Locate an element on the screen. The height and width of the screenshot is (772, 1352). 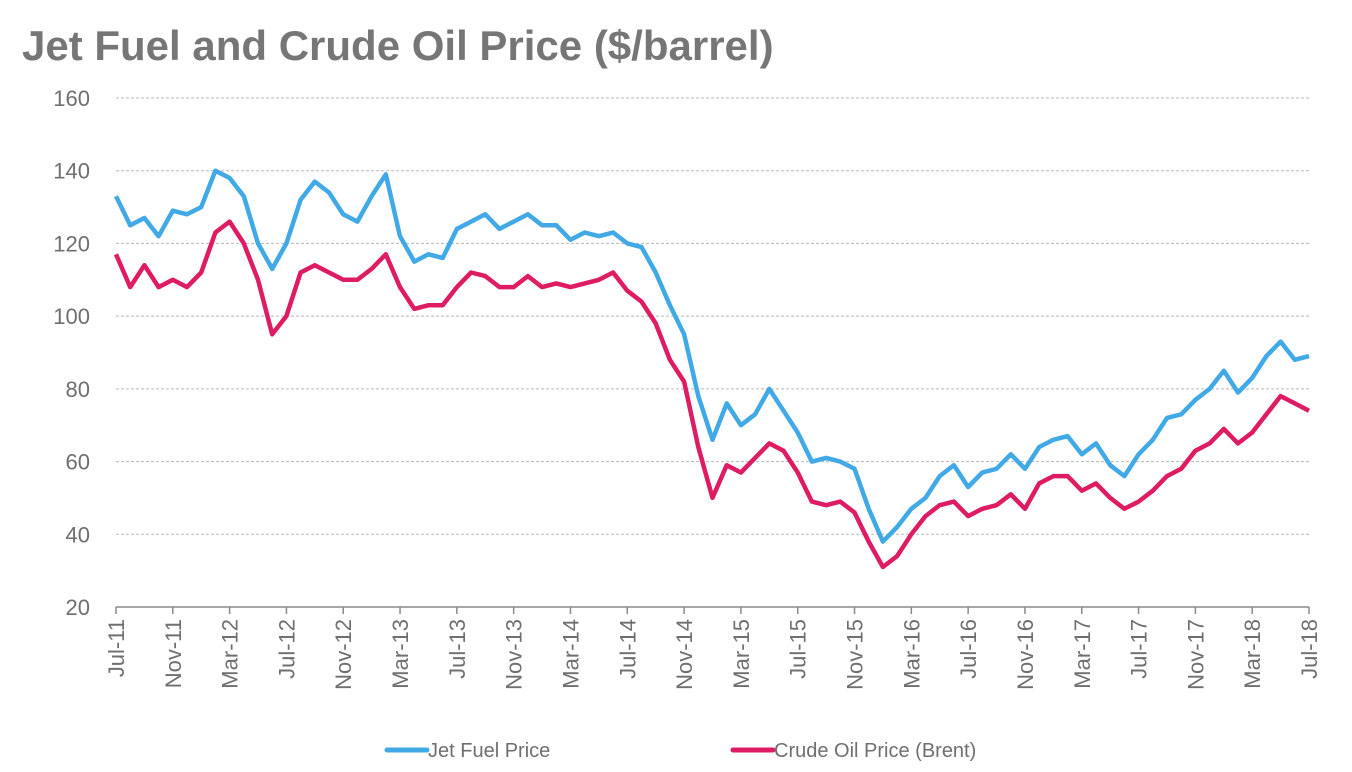
chart-title: Jet Fuel and Crude Oil Price ($/barrel) is located at coordinates (398, 45).